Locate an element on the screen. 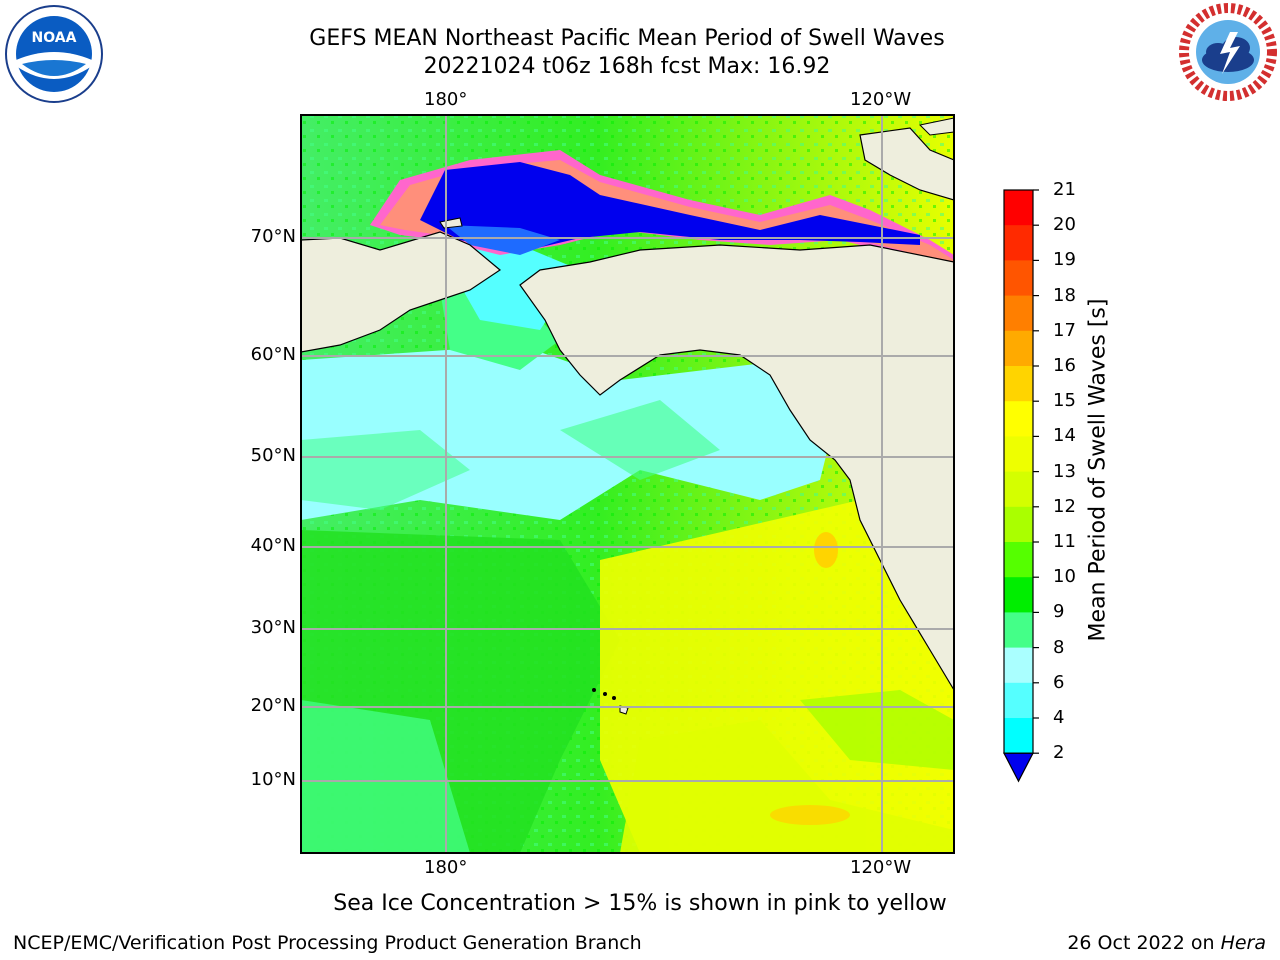 The height and width of the screenshot is (960, 1280). footer-date-text: 26 Oct 2022 on is located at coordinates (1144, 943).